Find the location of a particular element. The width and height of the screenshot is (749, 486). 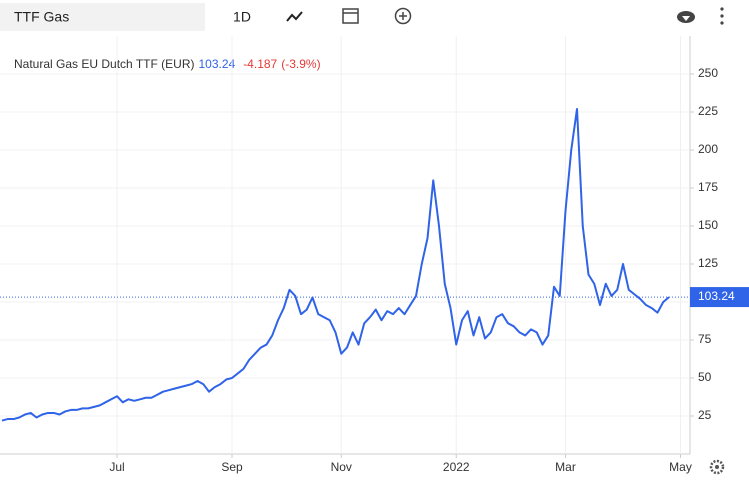

interval-button: 1D is located at coordinates (242, 17).